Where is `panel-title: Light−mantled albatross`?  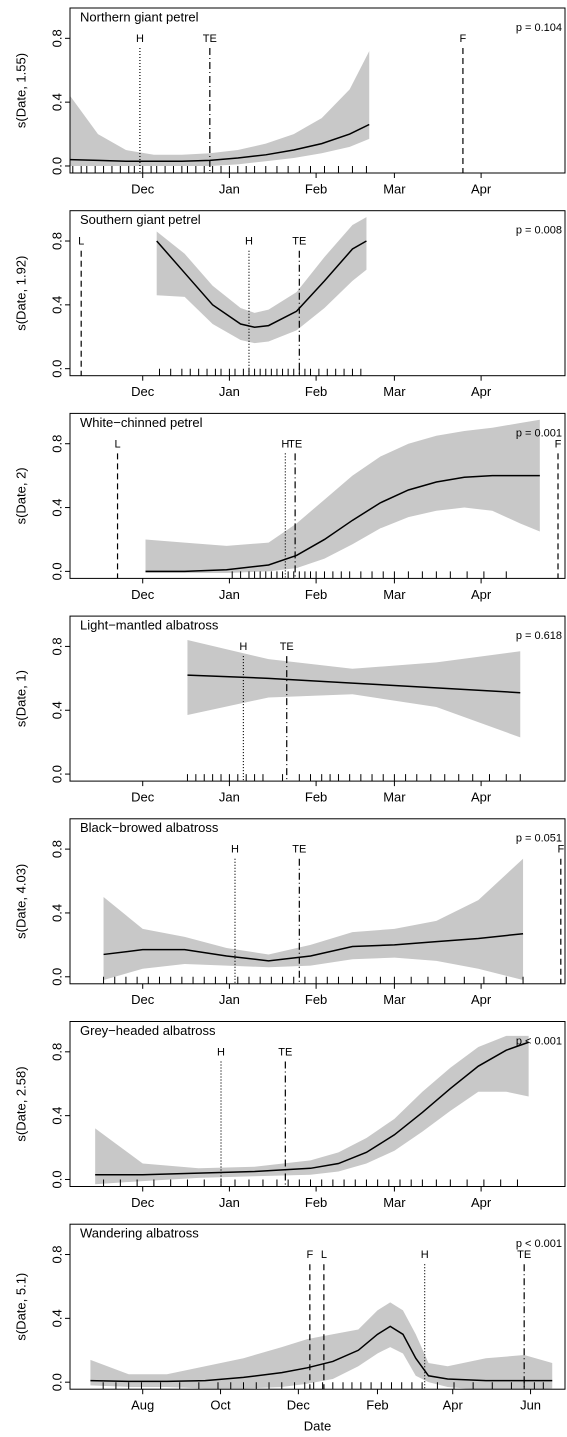 panel-title: Light−mantled albatross is located at coordinates (149, 625).